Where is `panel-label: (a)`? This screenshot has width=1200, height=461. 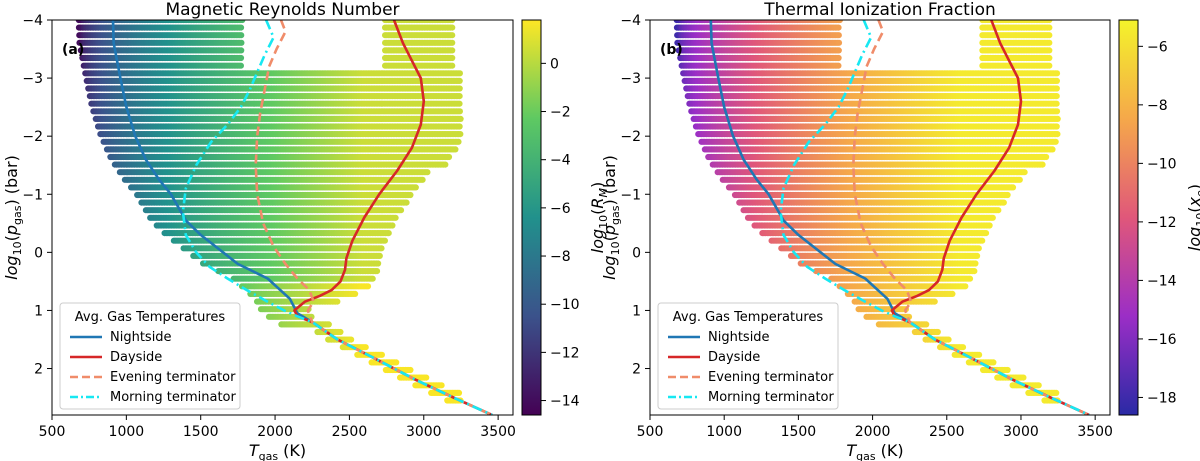
panel-label: (a) is located at coordinates (73, 50).